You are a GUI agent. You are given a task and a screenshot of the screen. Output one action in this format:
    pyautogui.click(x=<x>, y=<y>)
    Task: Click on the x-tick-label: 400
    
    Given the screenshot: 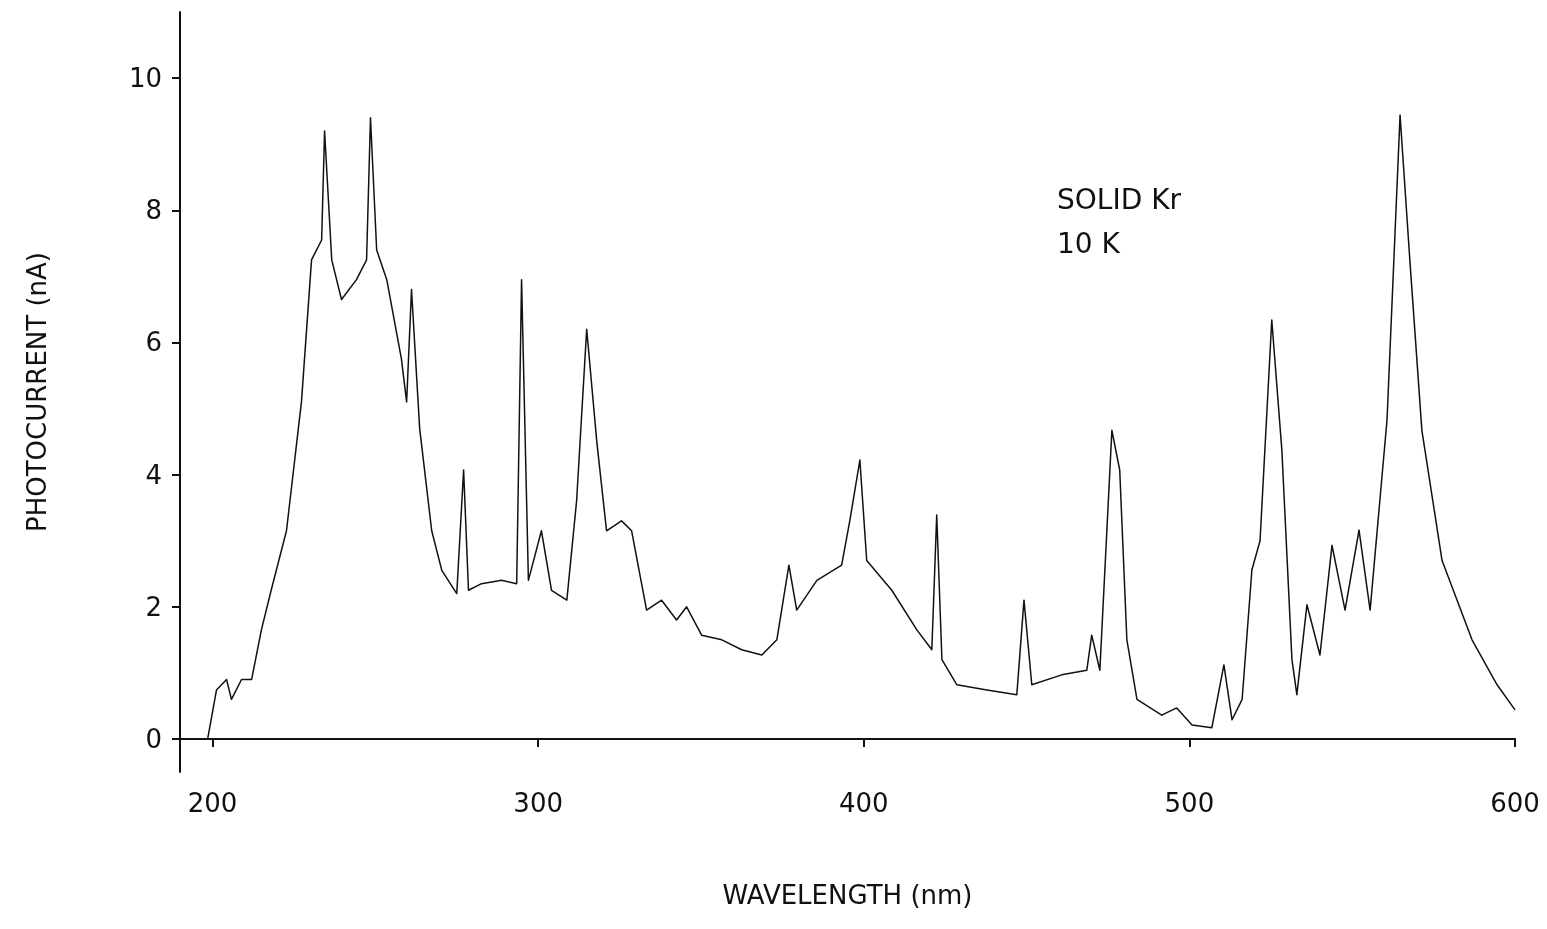 What is the action you would take?
    pyautogui.click(x=863, y=803)
    